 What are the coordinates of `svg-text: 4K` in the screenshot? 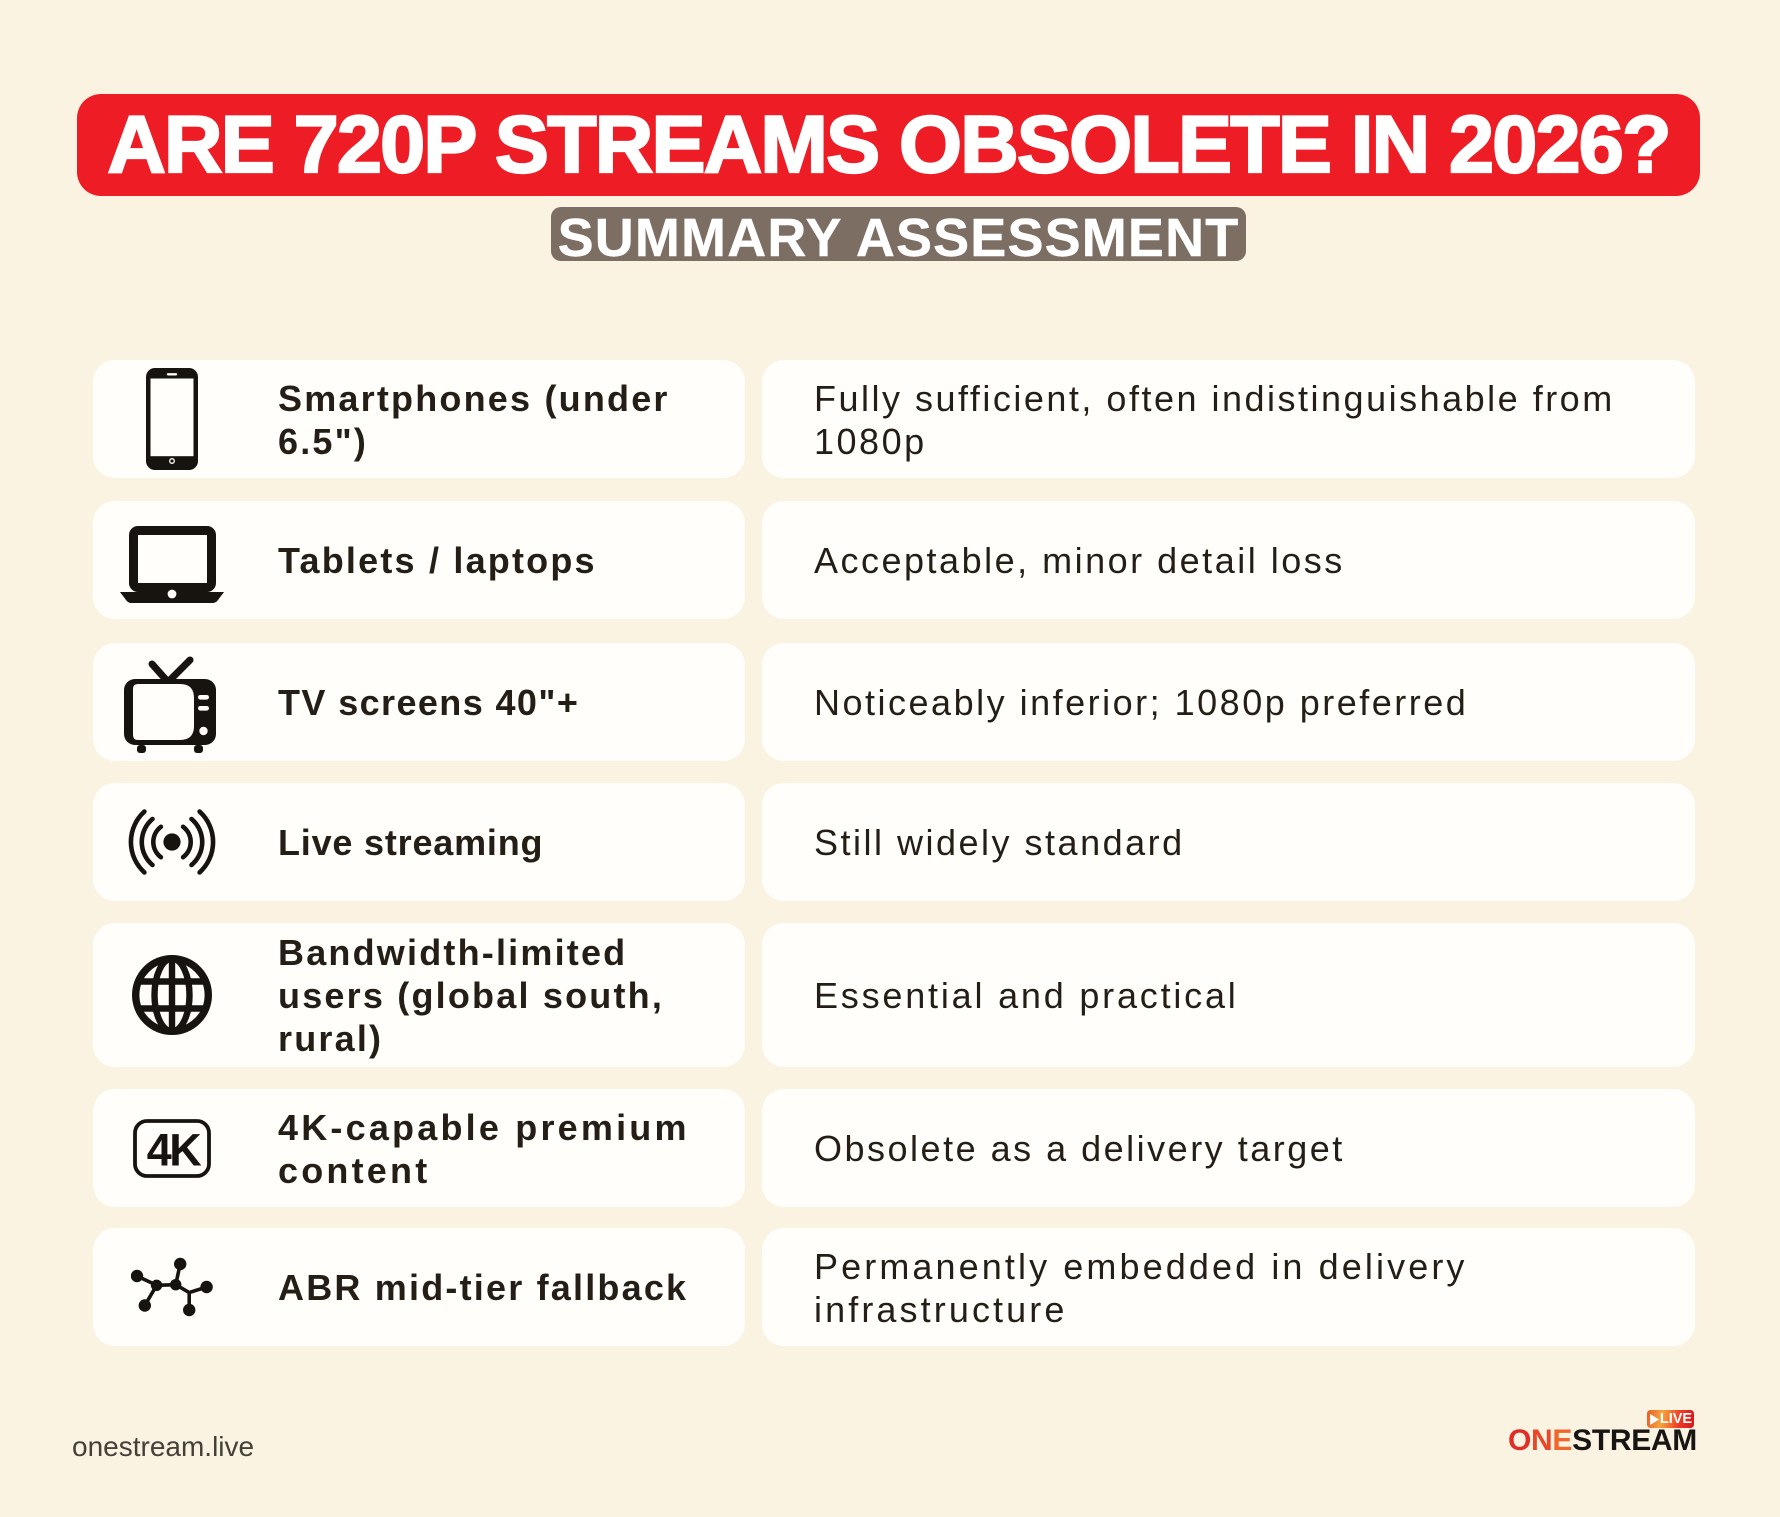 It's located at (175, 1149).